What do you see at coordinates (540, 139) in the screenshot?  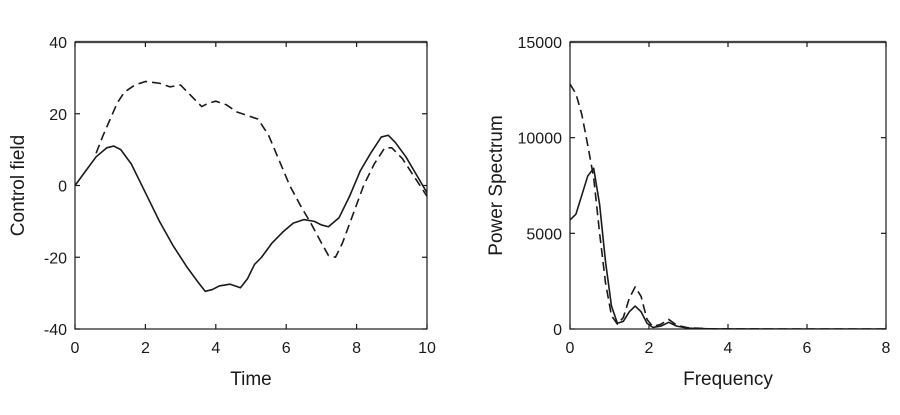 I see `y-tick-label: 10000` at bounding box center [540, 139].